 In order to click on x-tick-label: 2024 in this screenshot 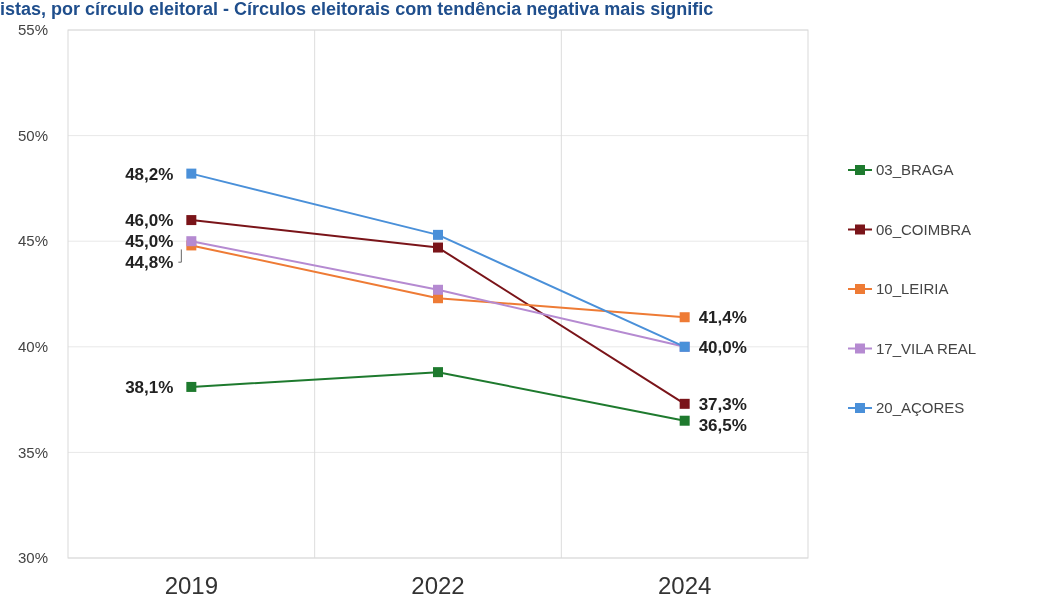, I will do `click(684, 585)`.